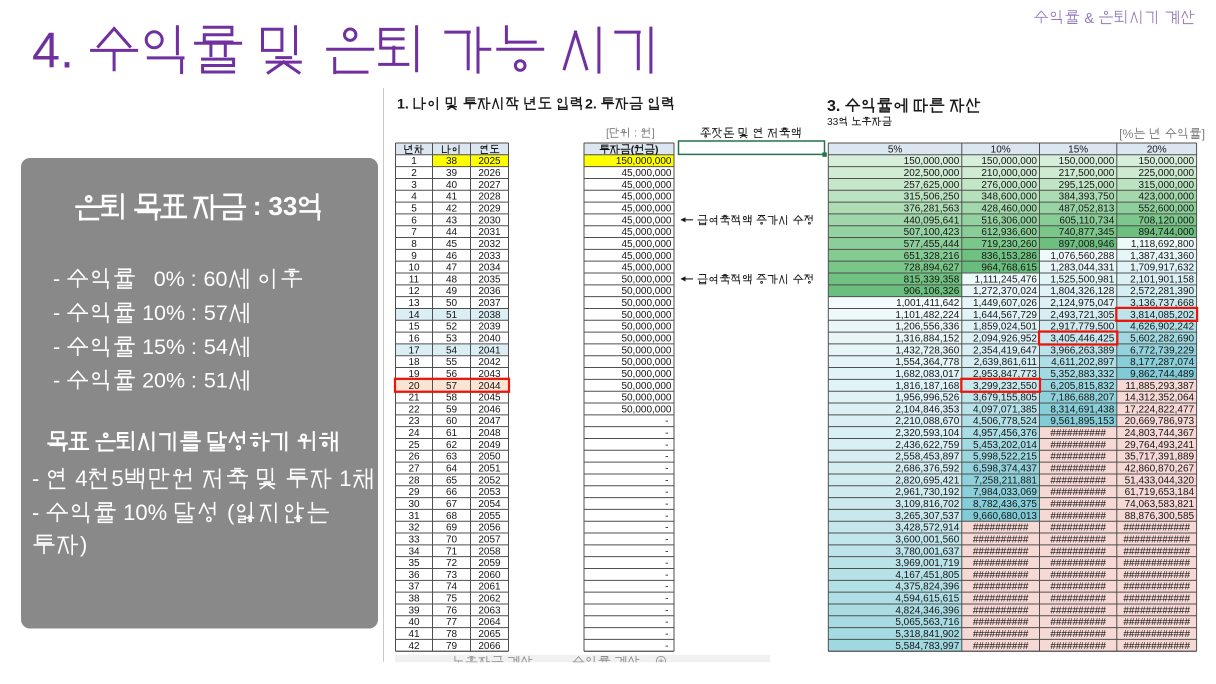 This screenshot has width=1216, height=684. Describe the element at coordinates (452, 599) in the screenshot. I see `svg-text: 75` at that location.